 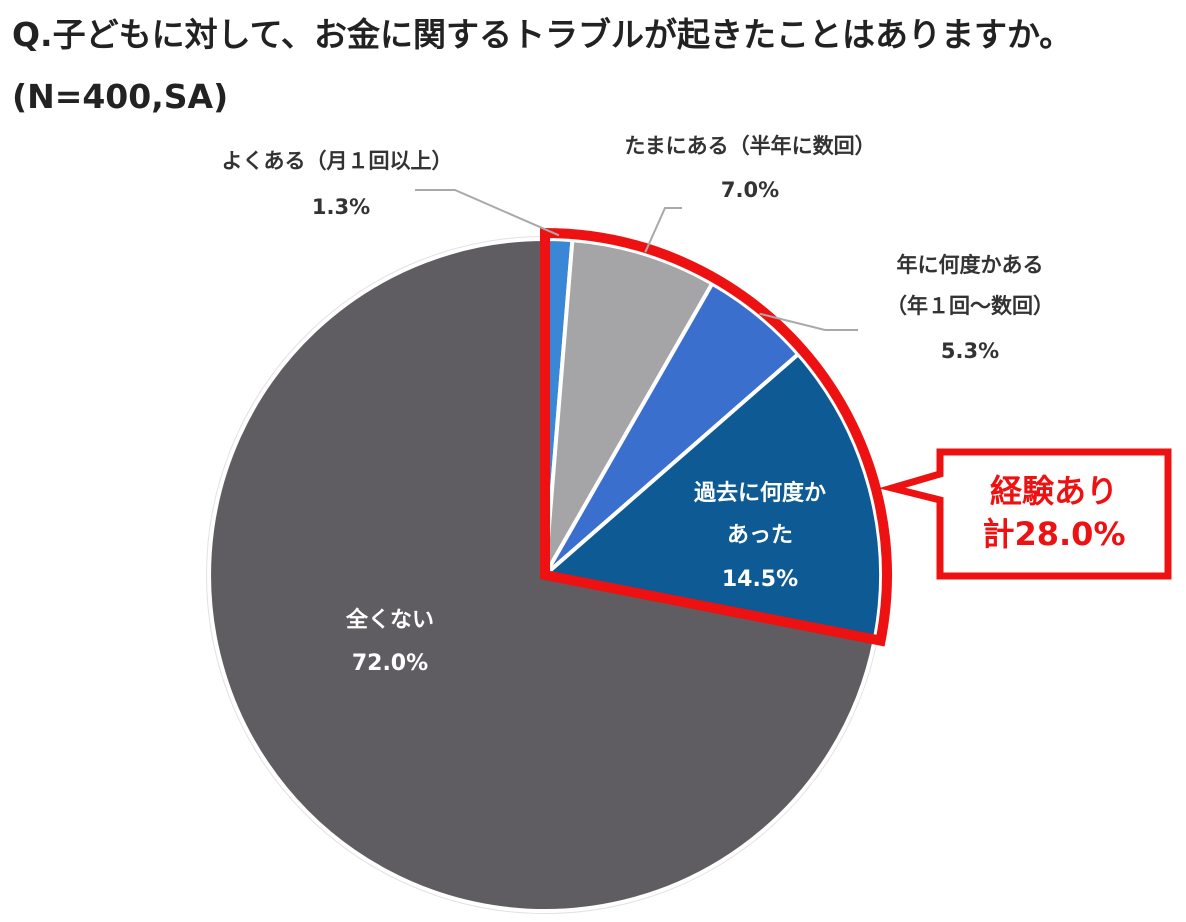 I want to click on label-sometimes: たまにある（半年に数回）, so click(x=749, y=146).